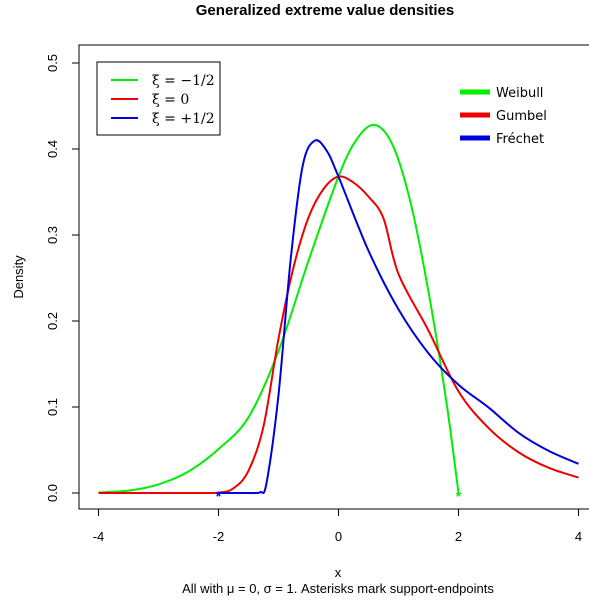 The height and width of the screenshot is (601, 589). Describe the element at coordinates (339, 496) in the screenshot. I see `endpoint-layer: **` at that location.